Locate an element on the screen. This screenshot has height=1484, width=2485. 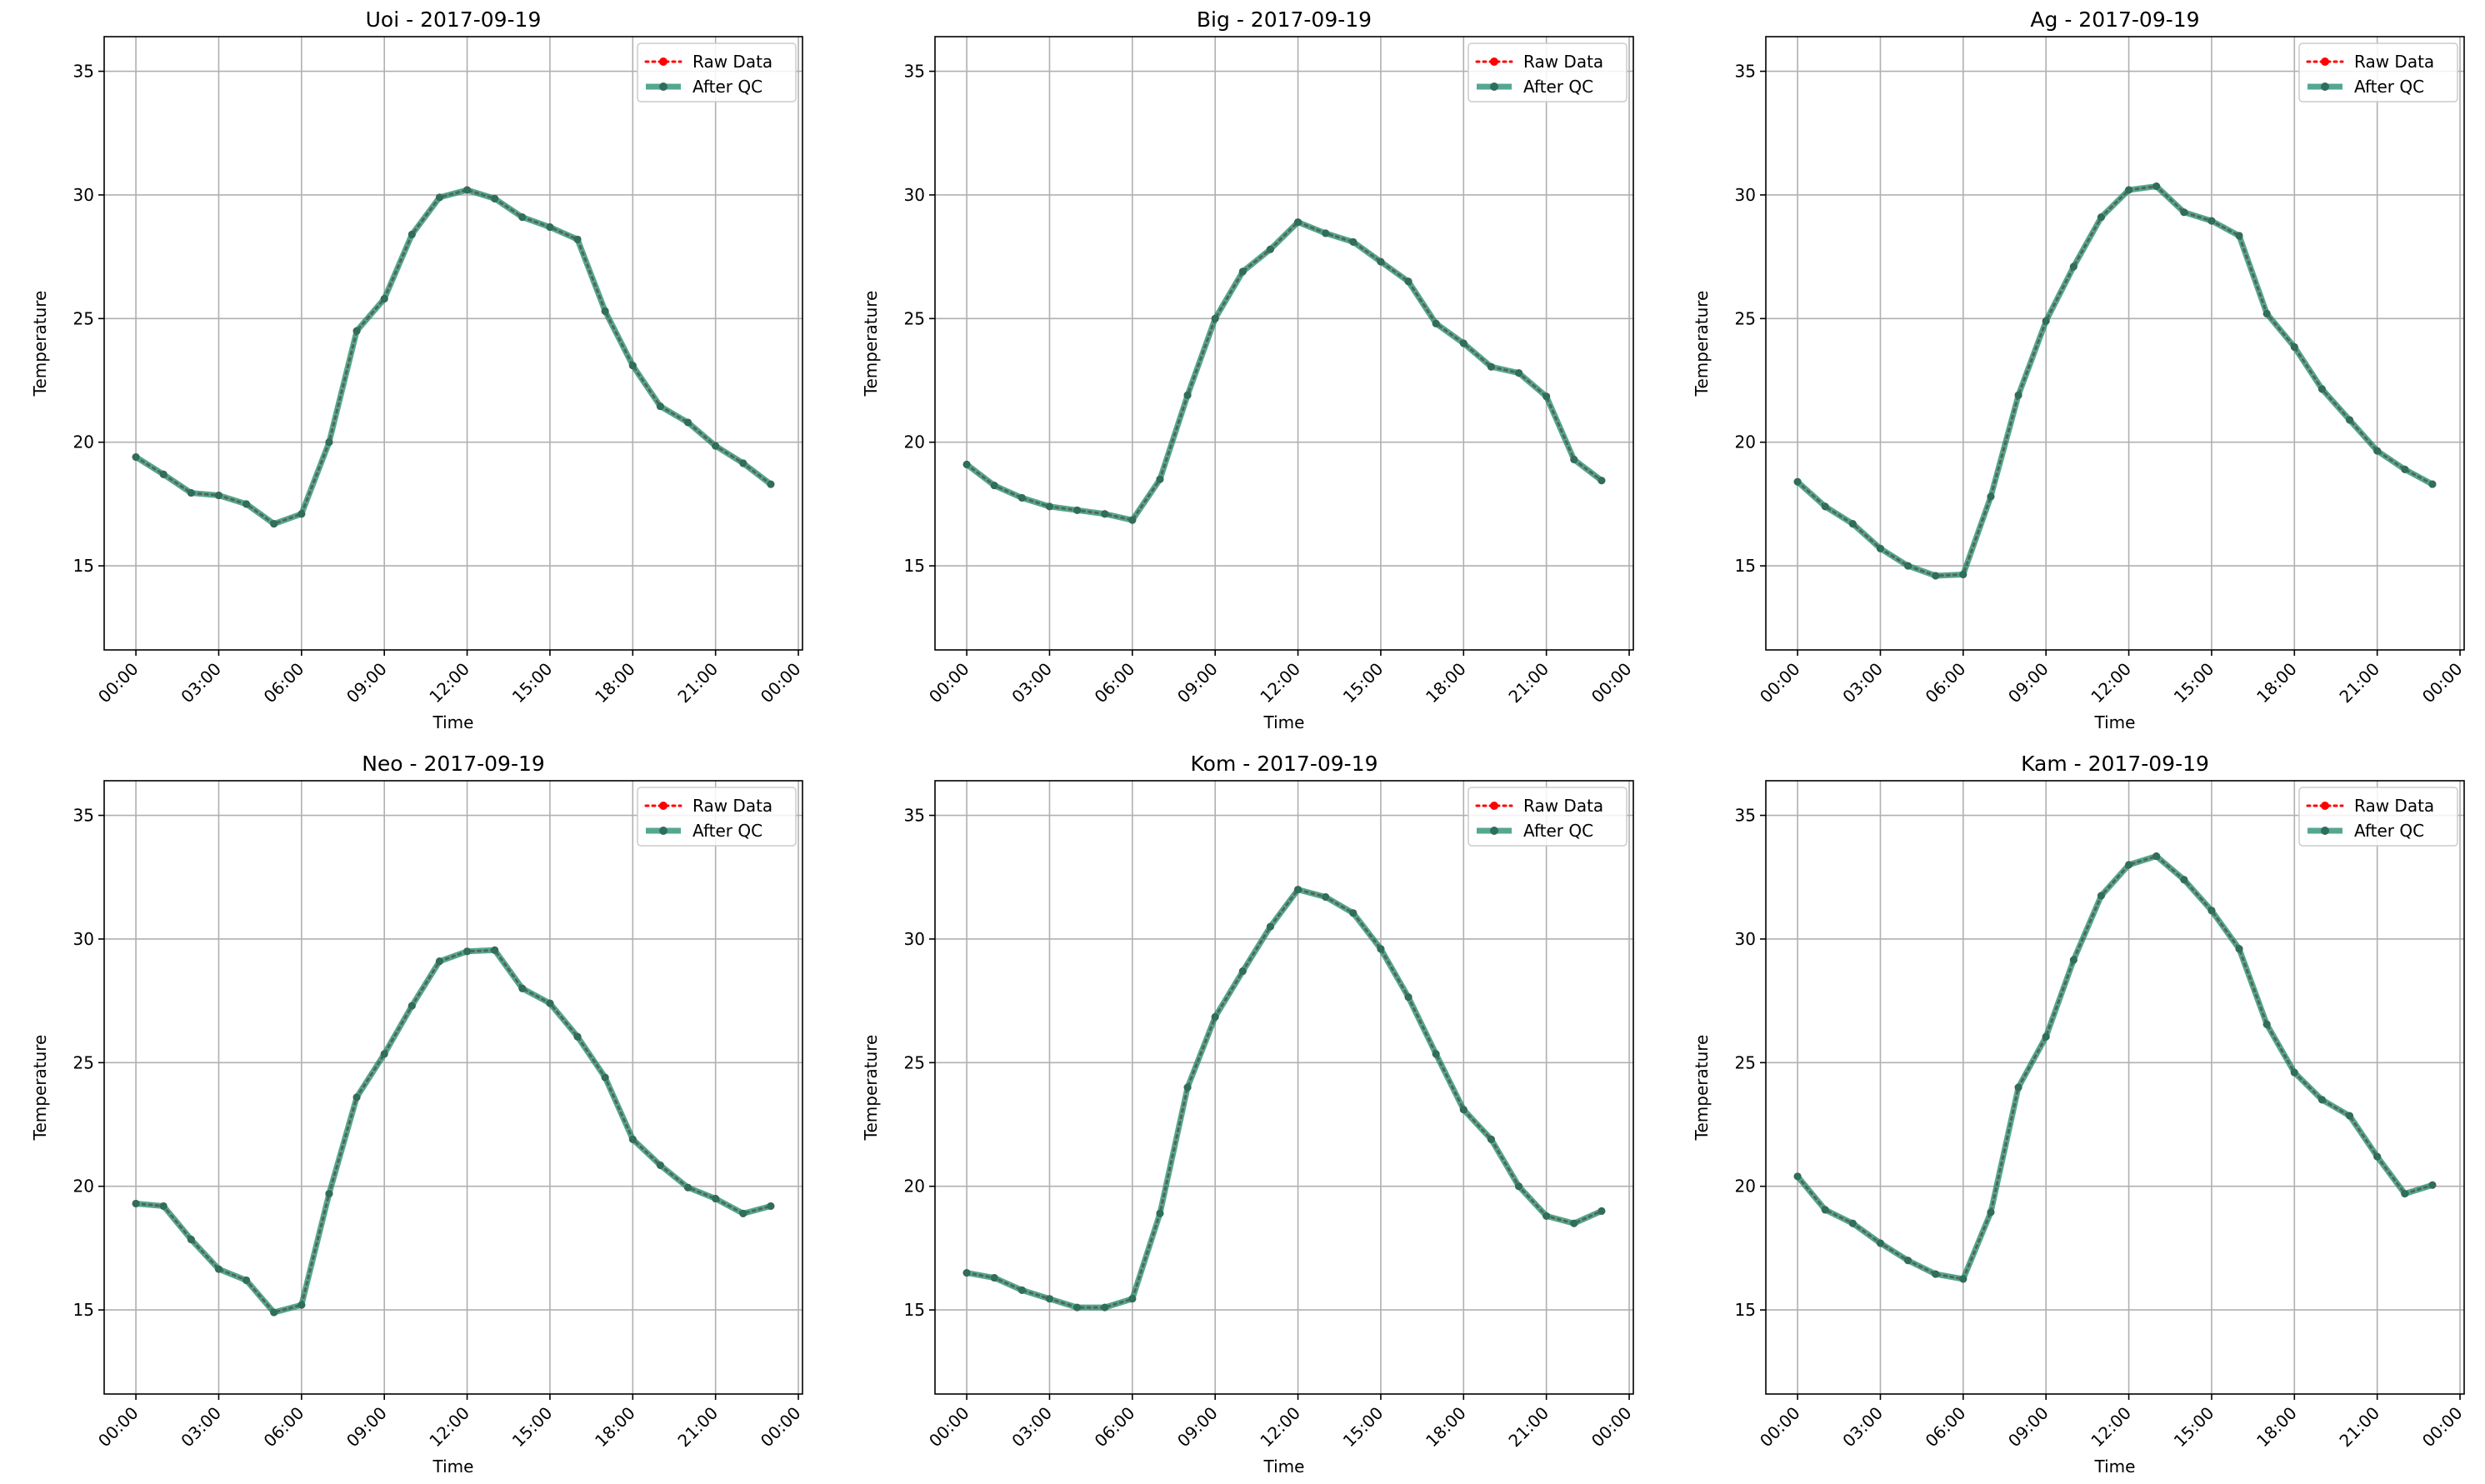
y-tick-label: 20 is located at coordinates (1745, 442).